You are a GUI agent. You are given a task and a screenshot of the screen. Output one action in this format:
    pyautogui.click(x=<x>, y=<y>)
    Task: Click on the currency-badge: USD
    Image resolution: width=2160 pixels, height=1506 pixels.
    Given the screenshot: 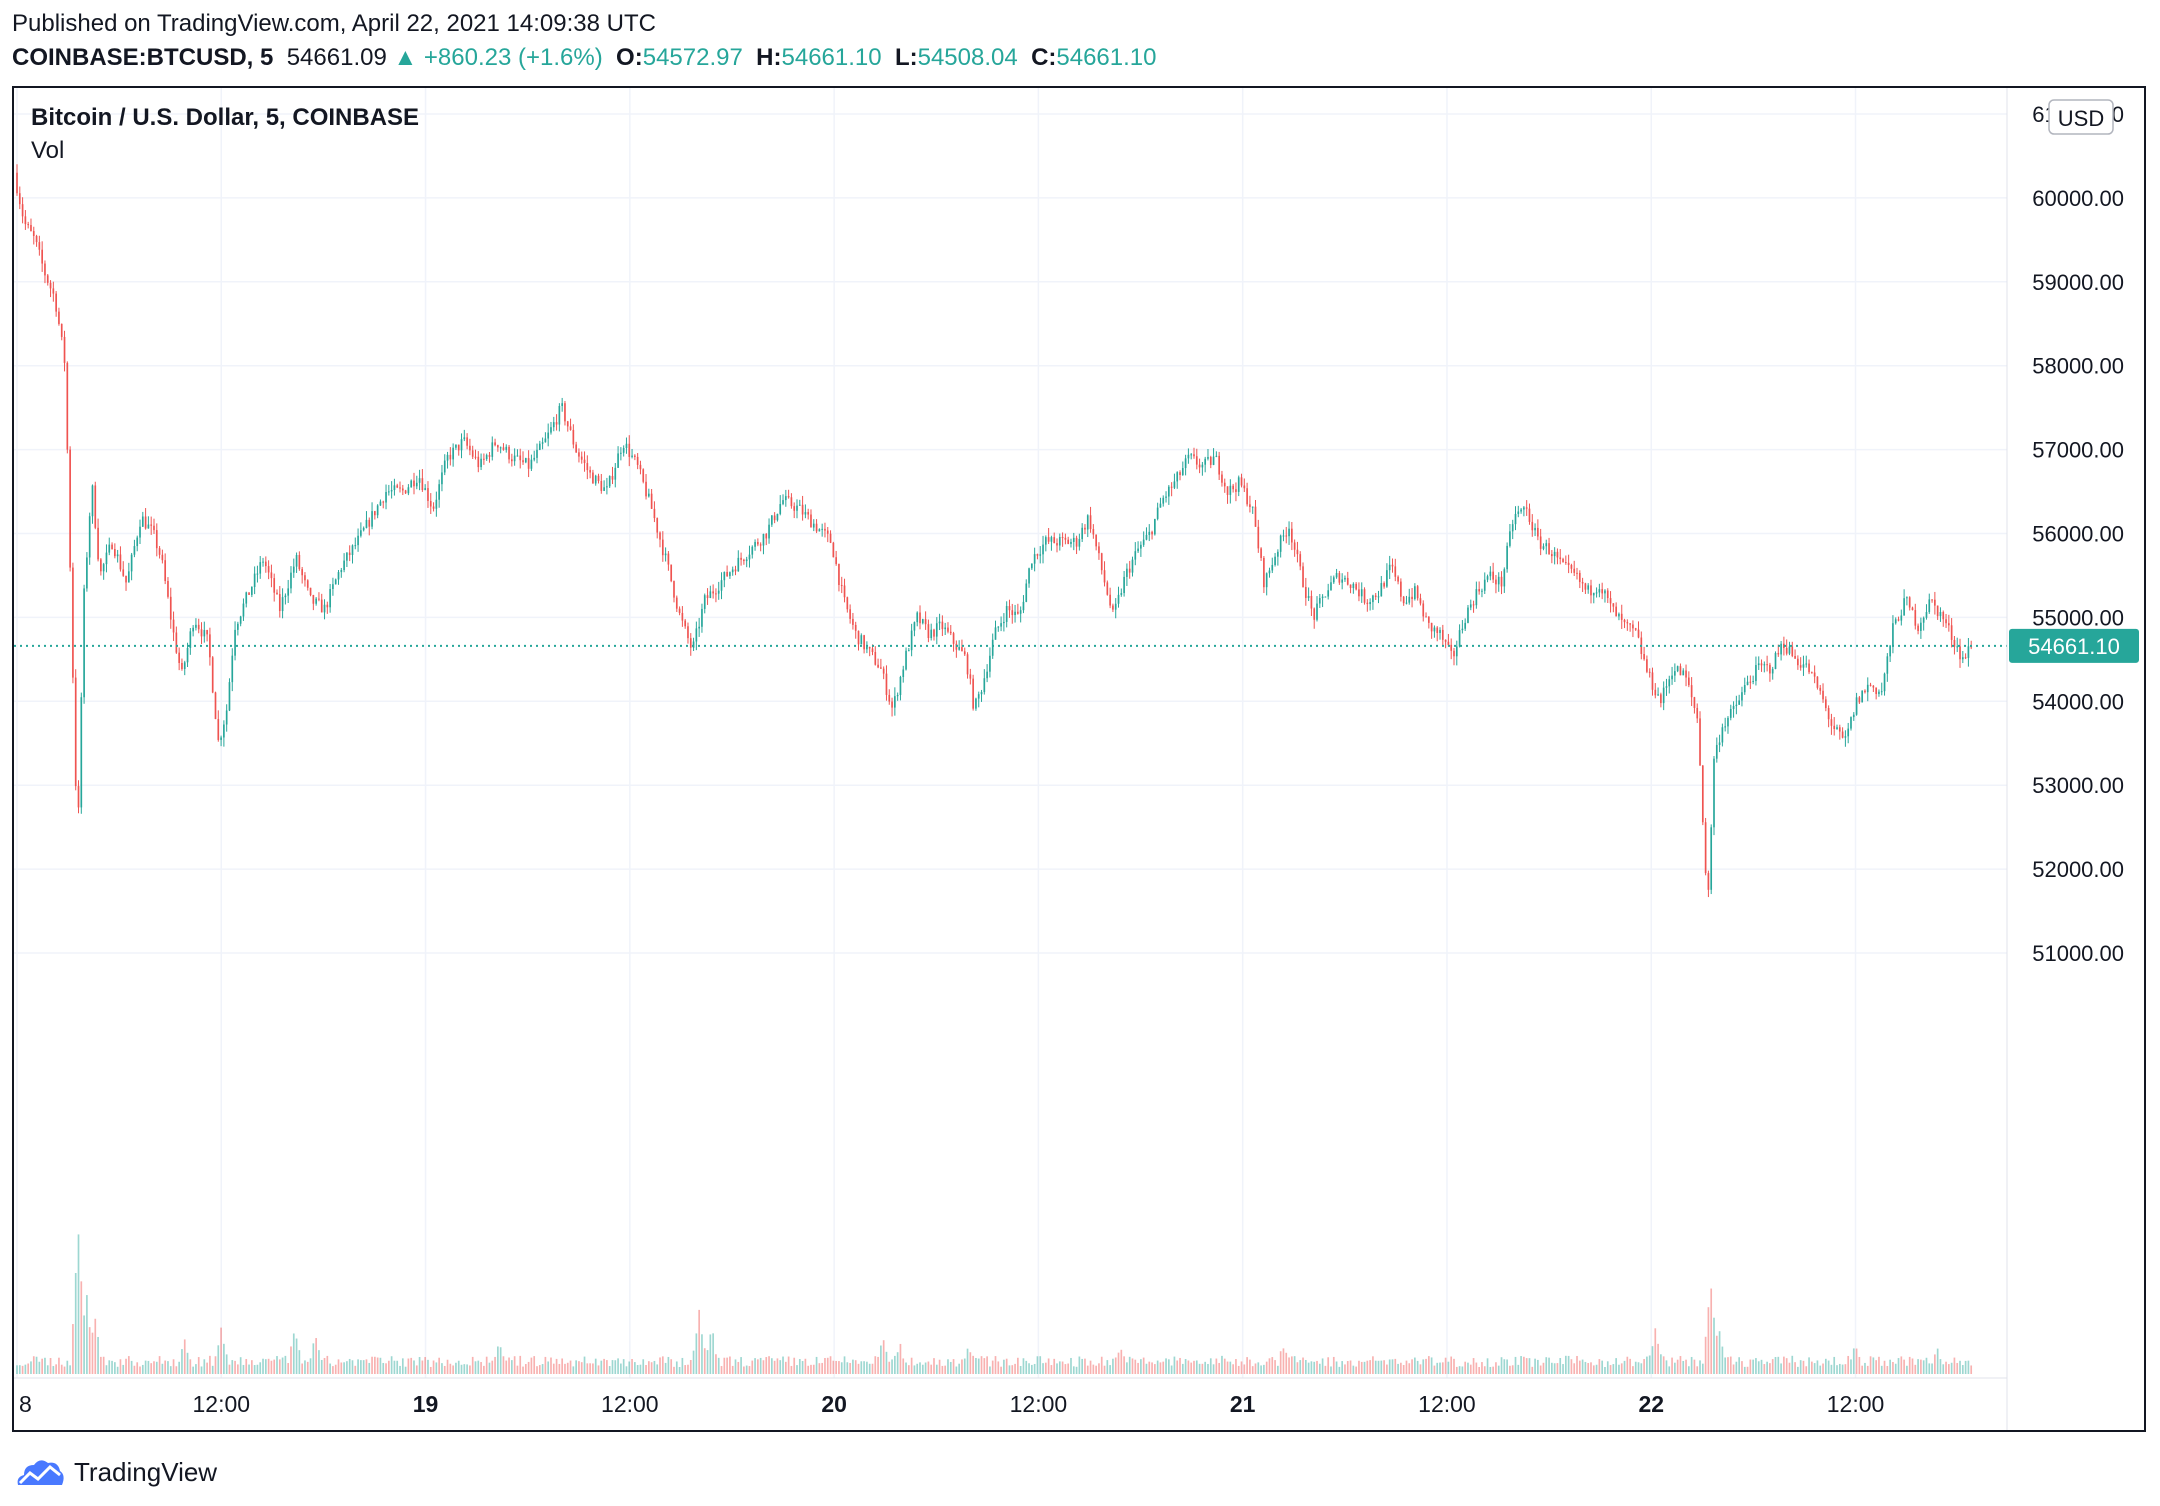 What is the action you would take?
    pyautogui.click(x=2081, y=117)
    